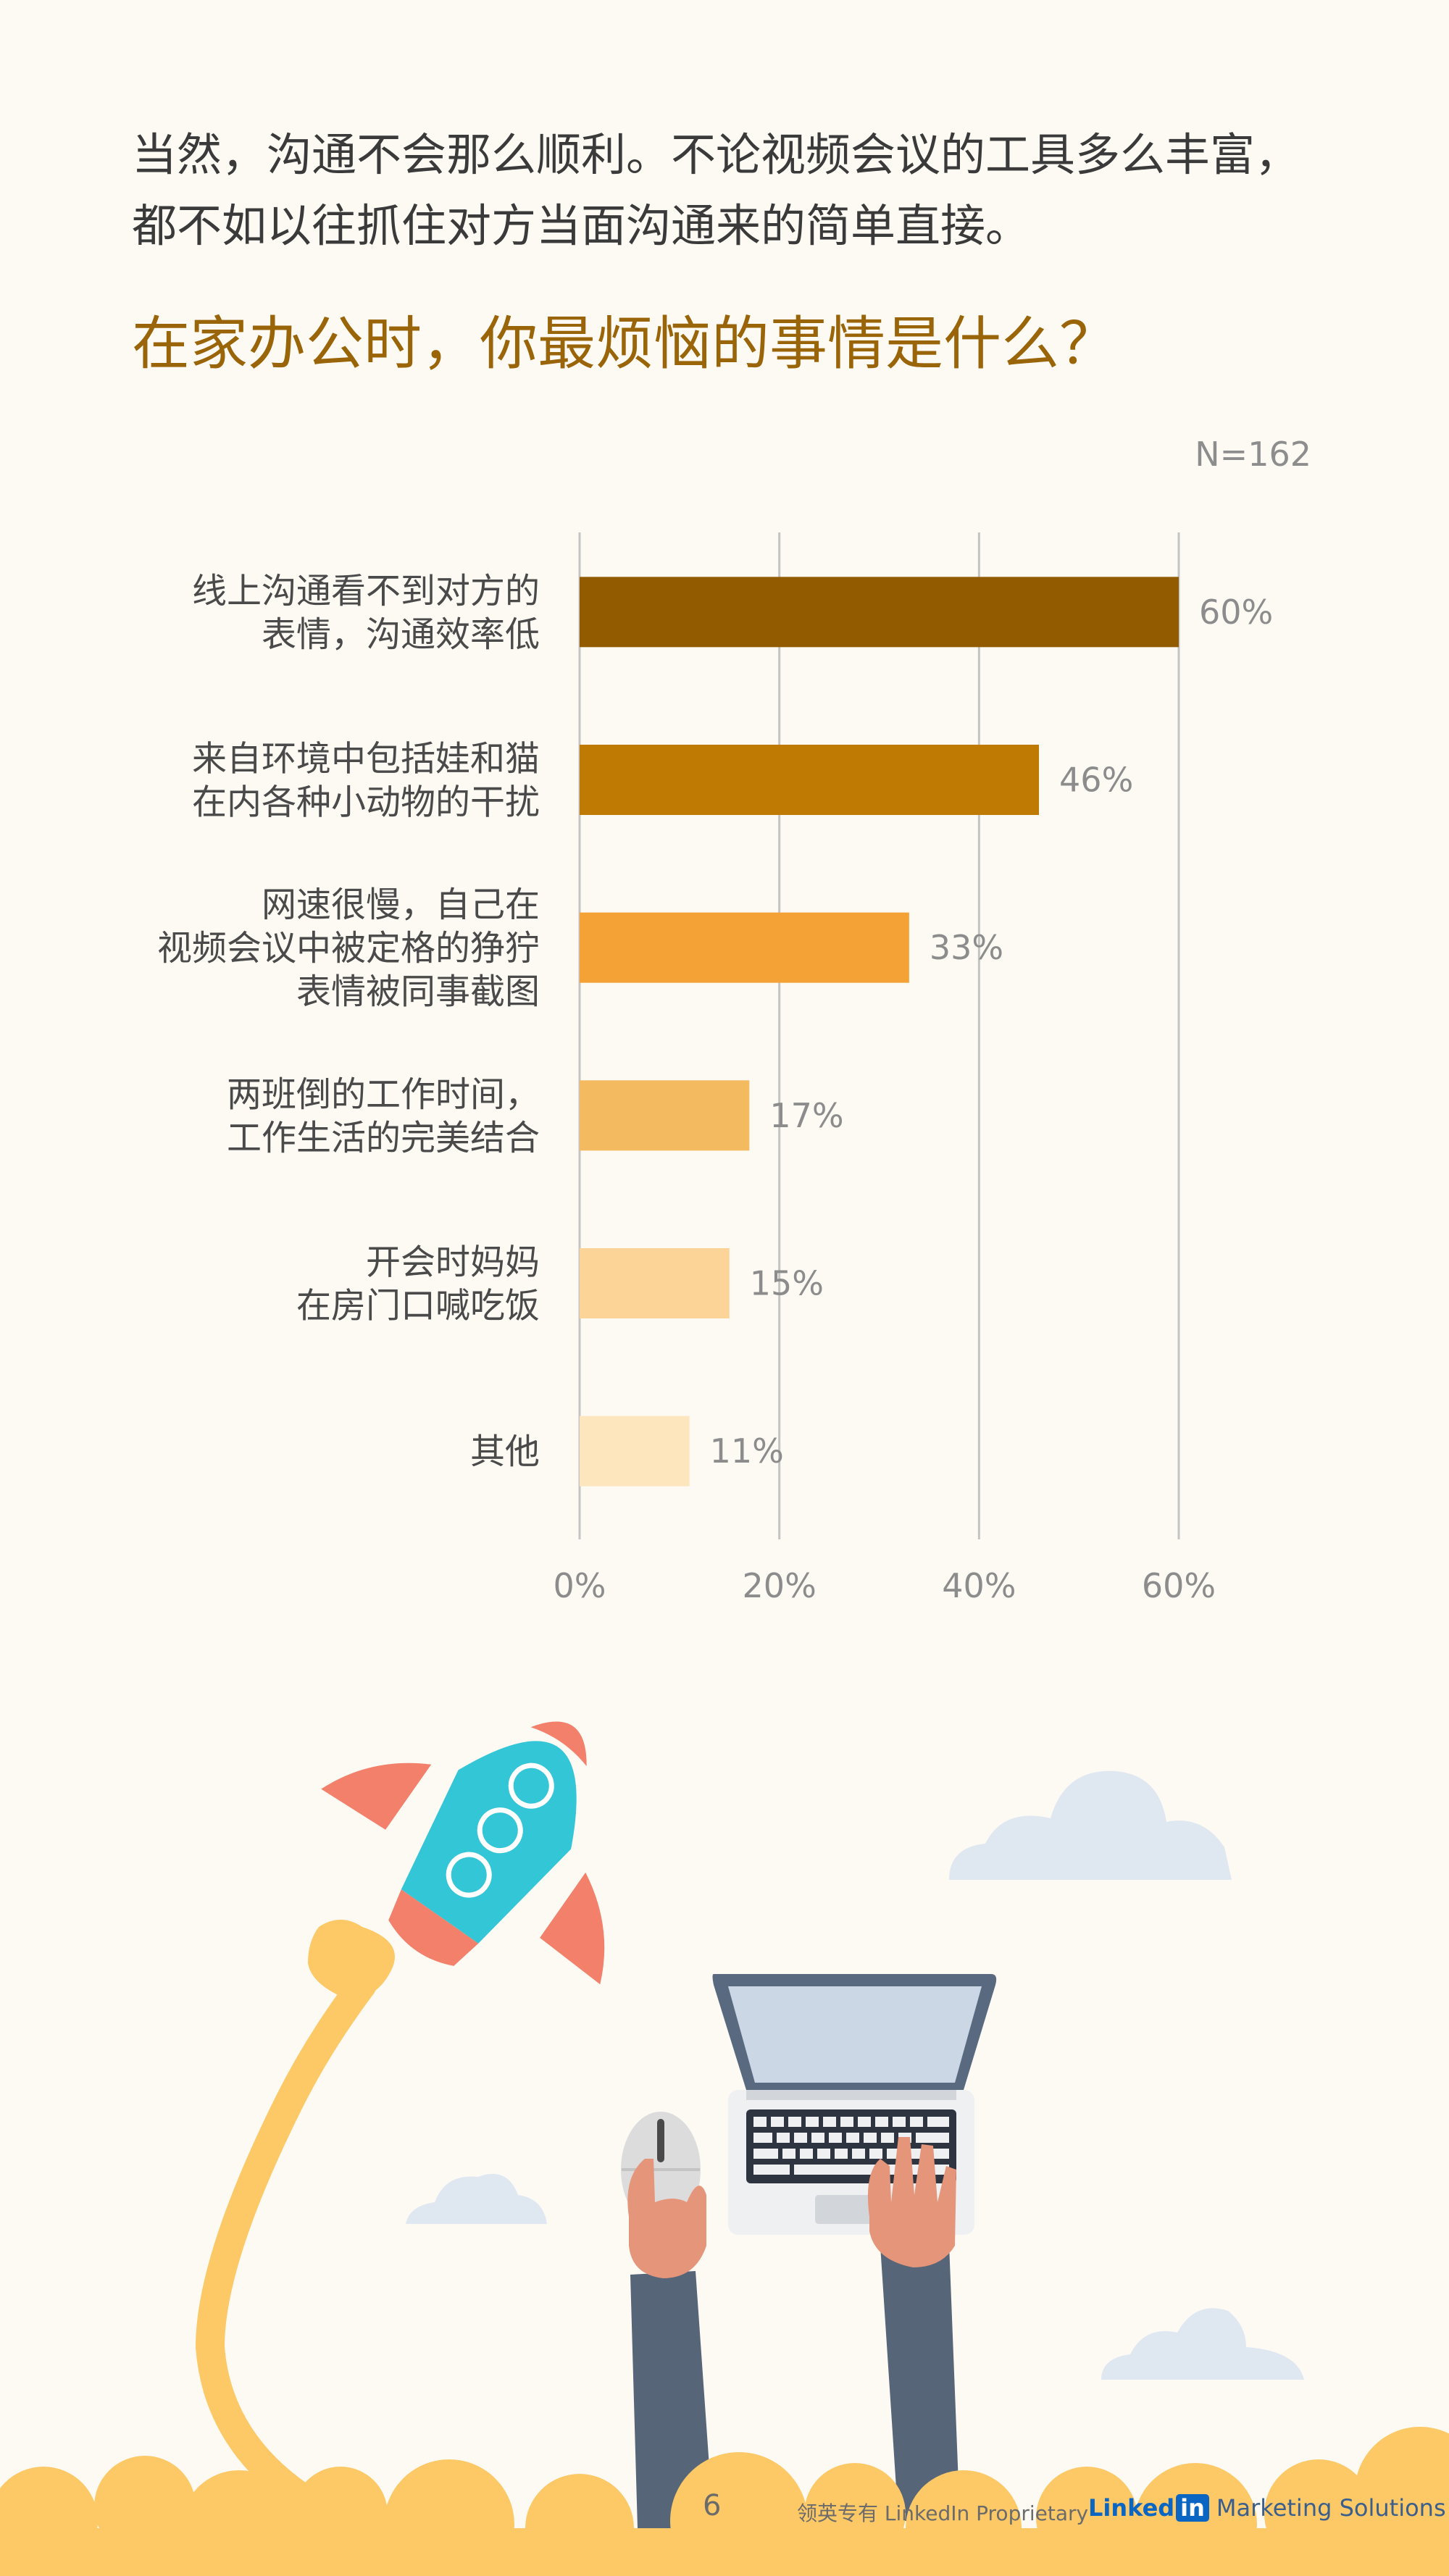 This screenshot has height=2576, width=1449. What do you see at coordinates (712, 2505) in the screenshot?
I see `page-number: 6` at bounding box center [712, 2505].